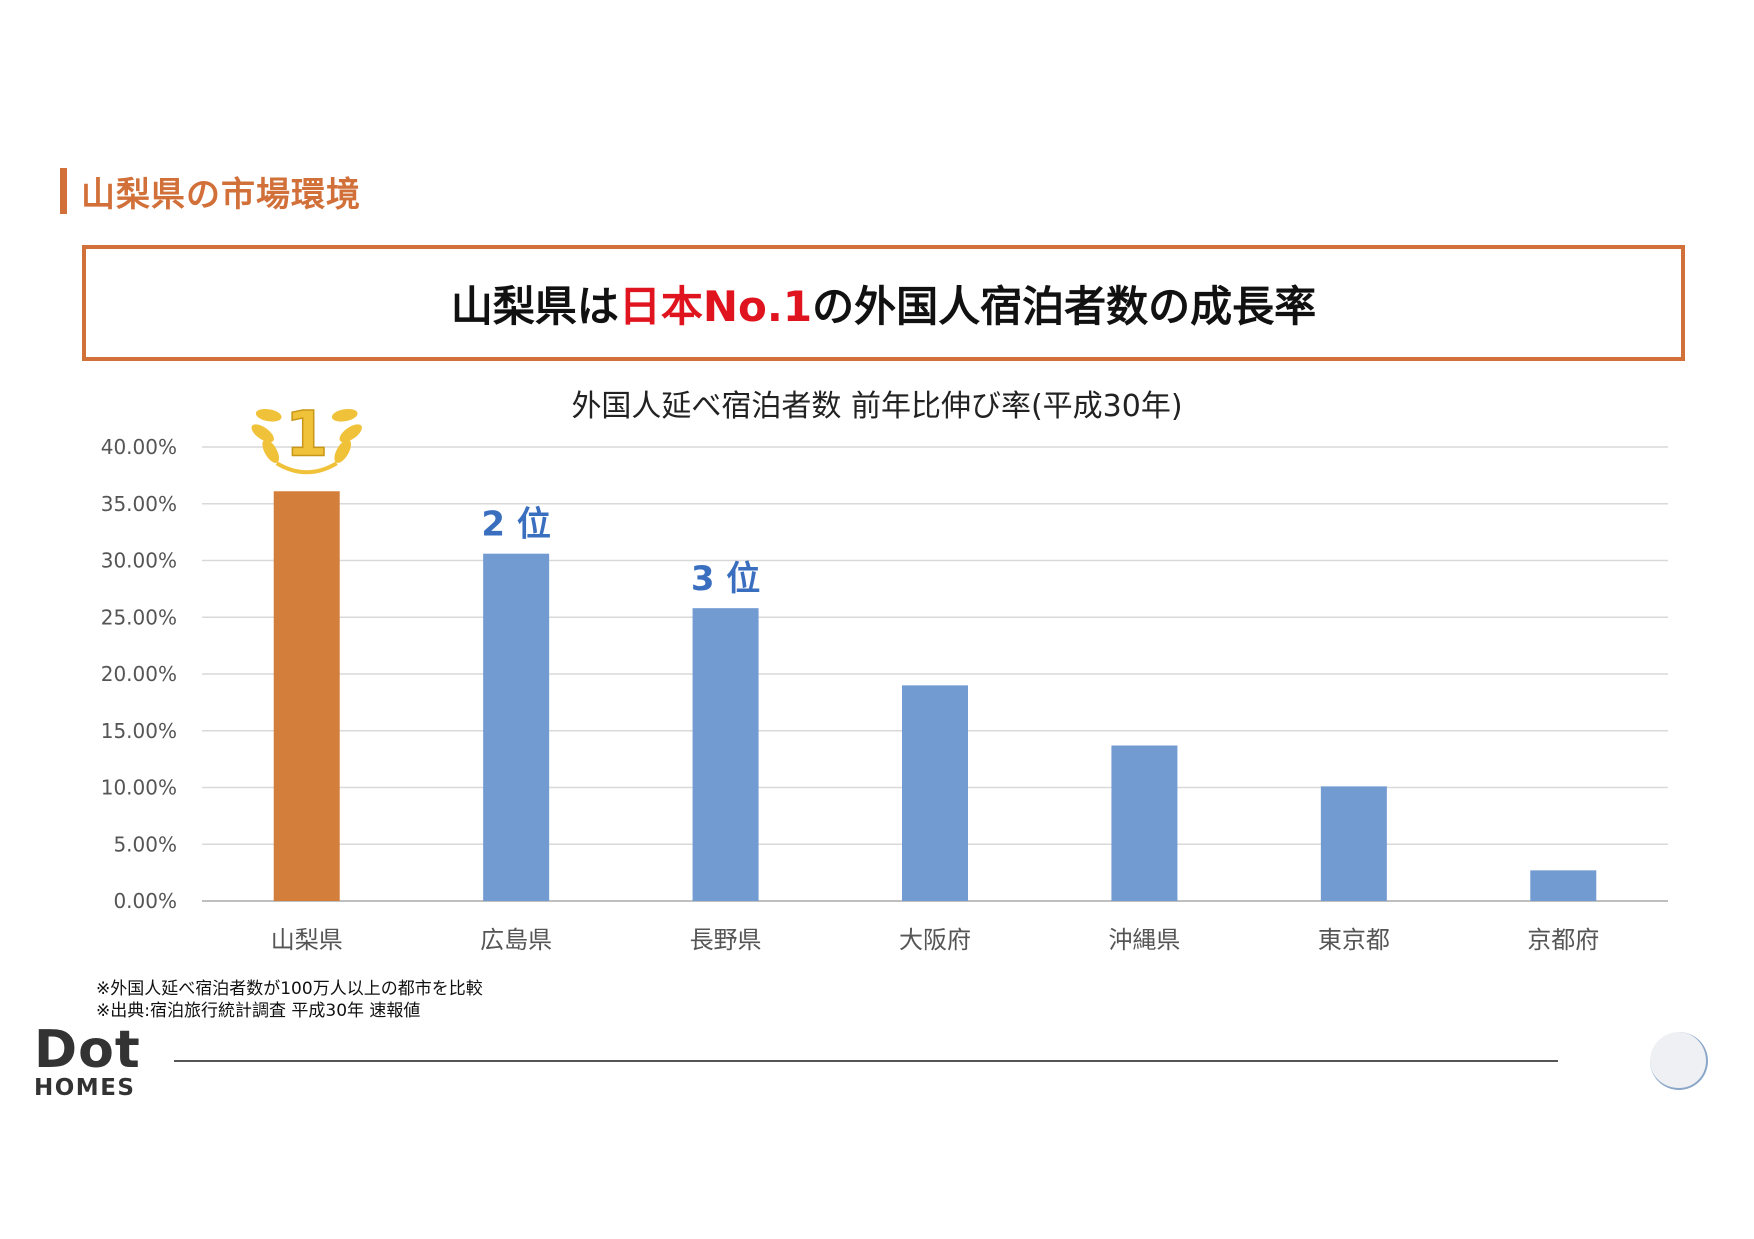 This screenshot has width=1754, height=1239. I want to click on footer-divider, so click(866, 1061).